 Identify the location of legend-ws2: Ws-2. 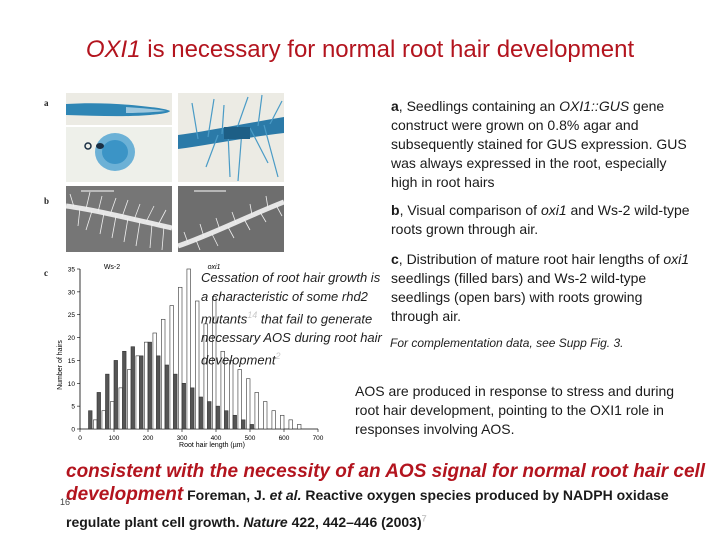
(112, 267).